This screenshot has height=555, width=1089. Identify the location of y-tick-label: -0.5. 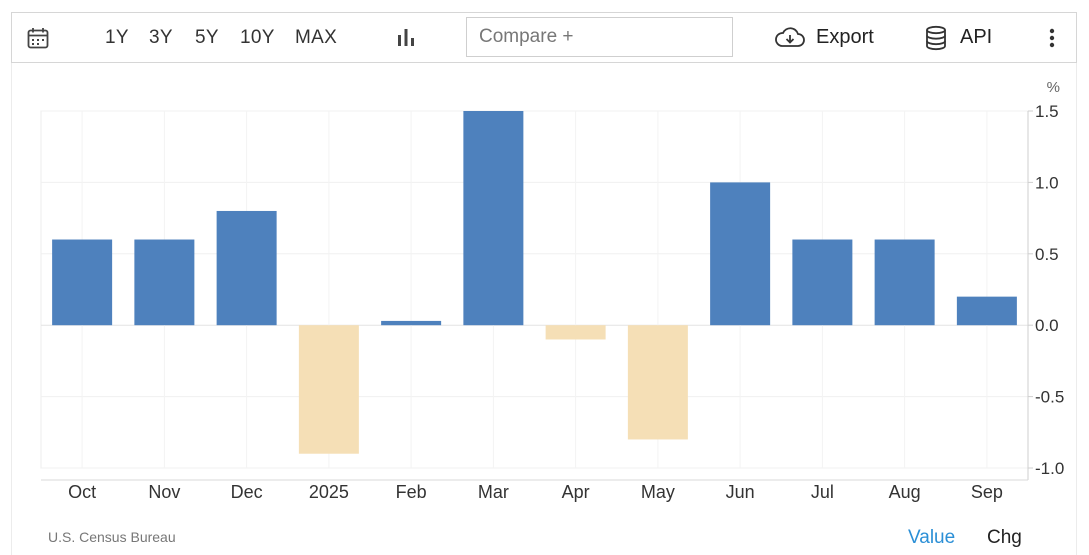
(1049, 397).